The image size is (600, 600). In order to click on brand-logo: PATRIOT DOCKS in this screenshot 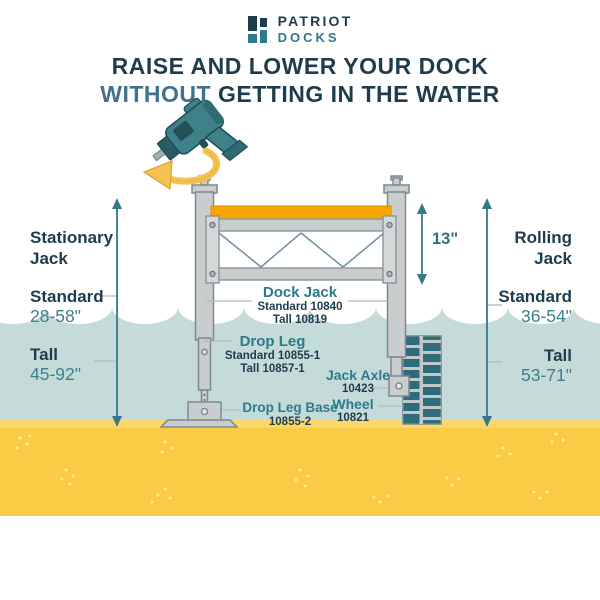, I will do `click(300, 29)`.